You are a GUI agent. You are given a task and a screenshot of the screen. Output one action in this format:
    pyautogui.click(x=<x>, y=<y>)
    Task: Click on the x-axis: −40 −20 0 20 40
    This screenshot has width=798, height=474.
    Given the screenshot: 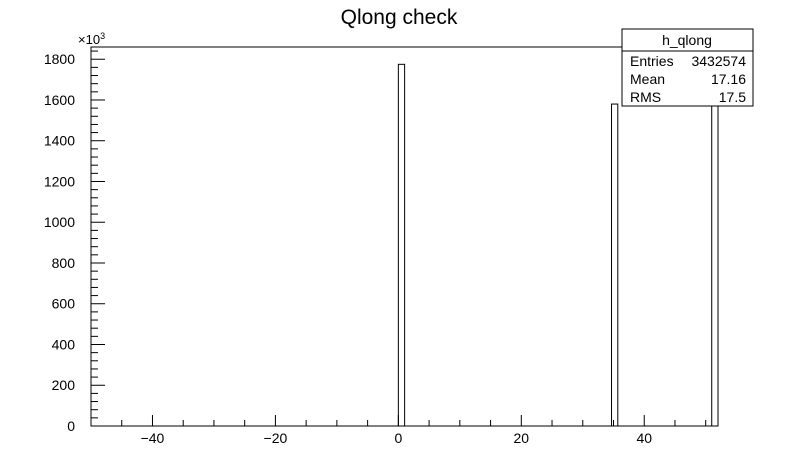 What is the action you would take?
    pyautogui.click(x=398, y=430)
    